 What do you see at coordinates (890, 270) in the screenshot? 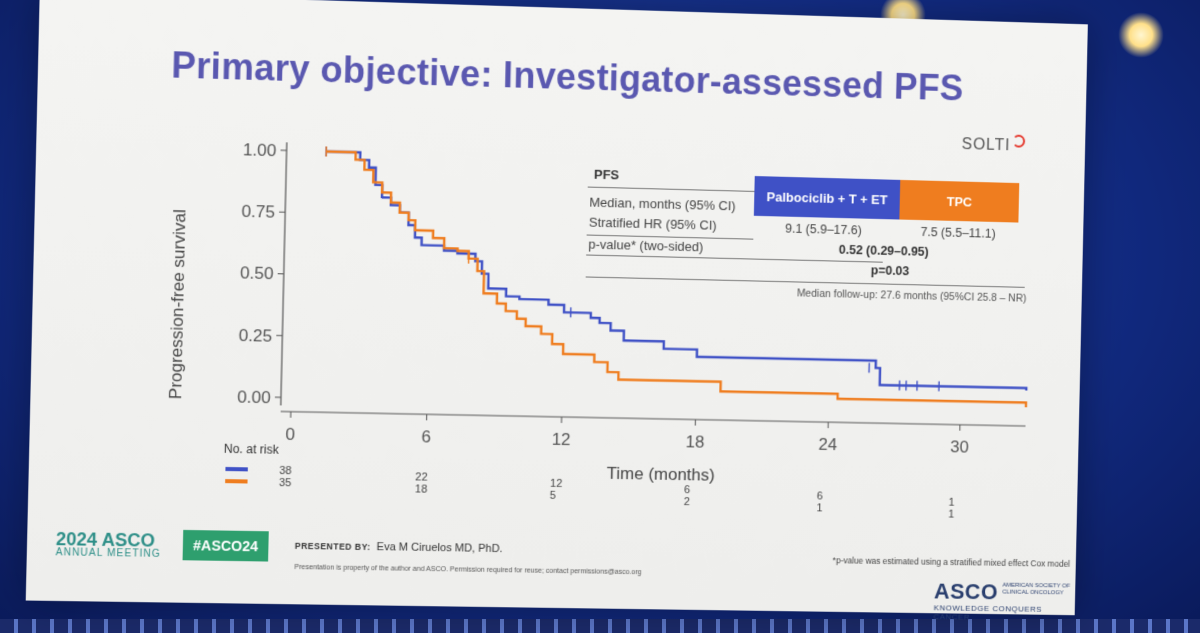
I see `p-value: p=0.03` at bounding box center [890, 270].